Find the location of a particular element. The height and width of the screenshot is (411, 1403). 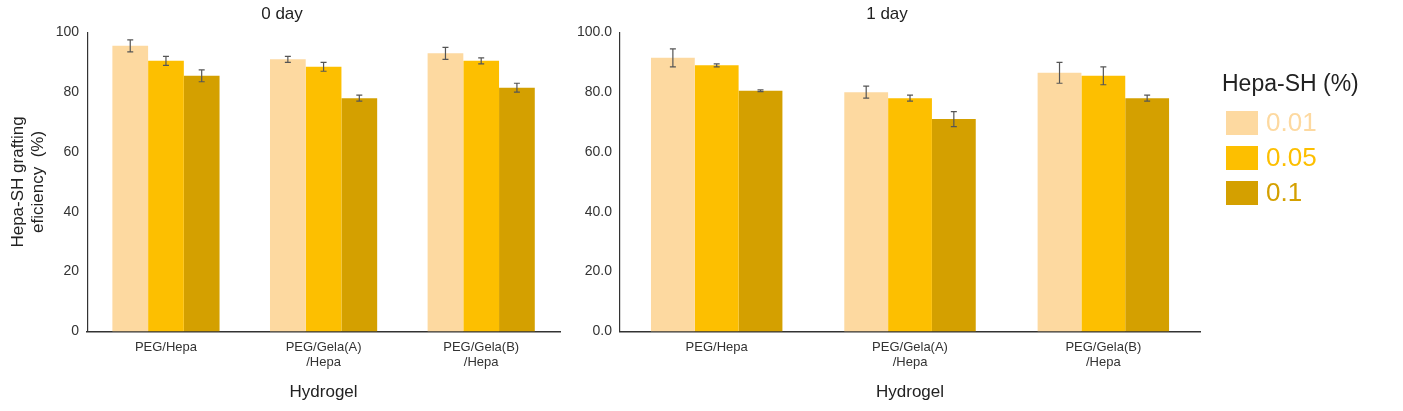

chart-title: 0 day is located at coordinates (282, 13).